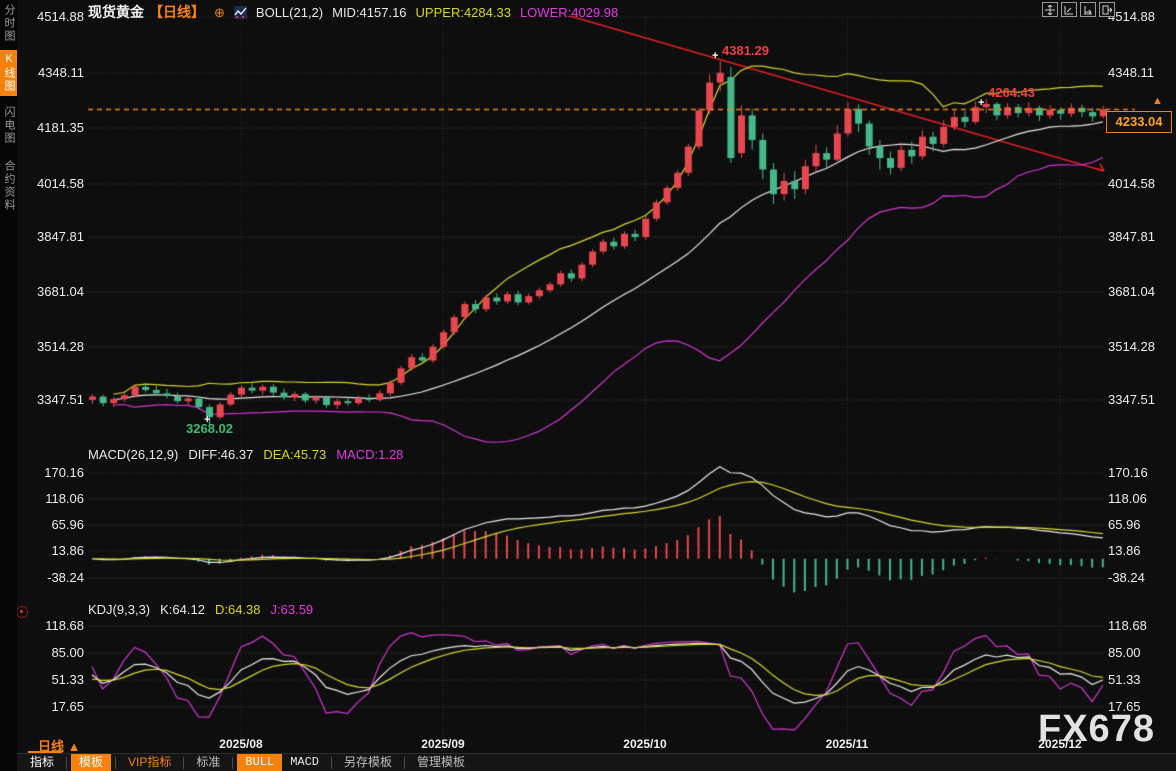 The height and width of the screenshot is (771, 1176). What do you see at coordinates (981, 103) in the screenshot?
I see `second-high-marker: +` at bounding box center [981, 103].